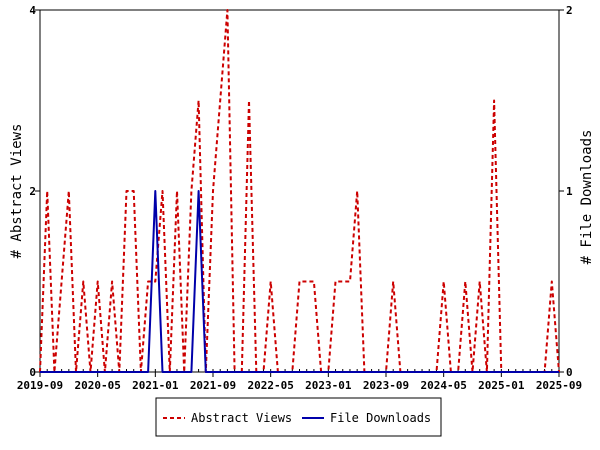  What do you see at coordinates (501, 385) in the screenshot?
I see `x-tick-label: 2025-01` at bounding box center [501, 385].